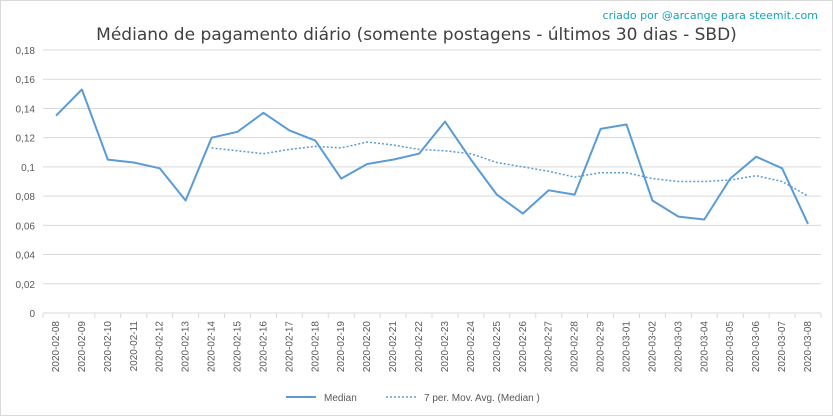 This screenshot has height=417, width=833. What do you see at coordinates (652, 347) in the screenshot?
I see `x-tick-label: 2020-03-02` at bounding box center [652, 347].